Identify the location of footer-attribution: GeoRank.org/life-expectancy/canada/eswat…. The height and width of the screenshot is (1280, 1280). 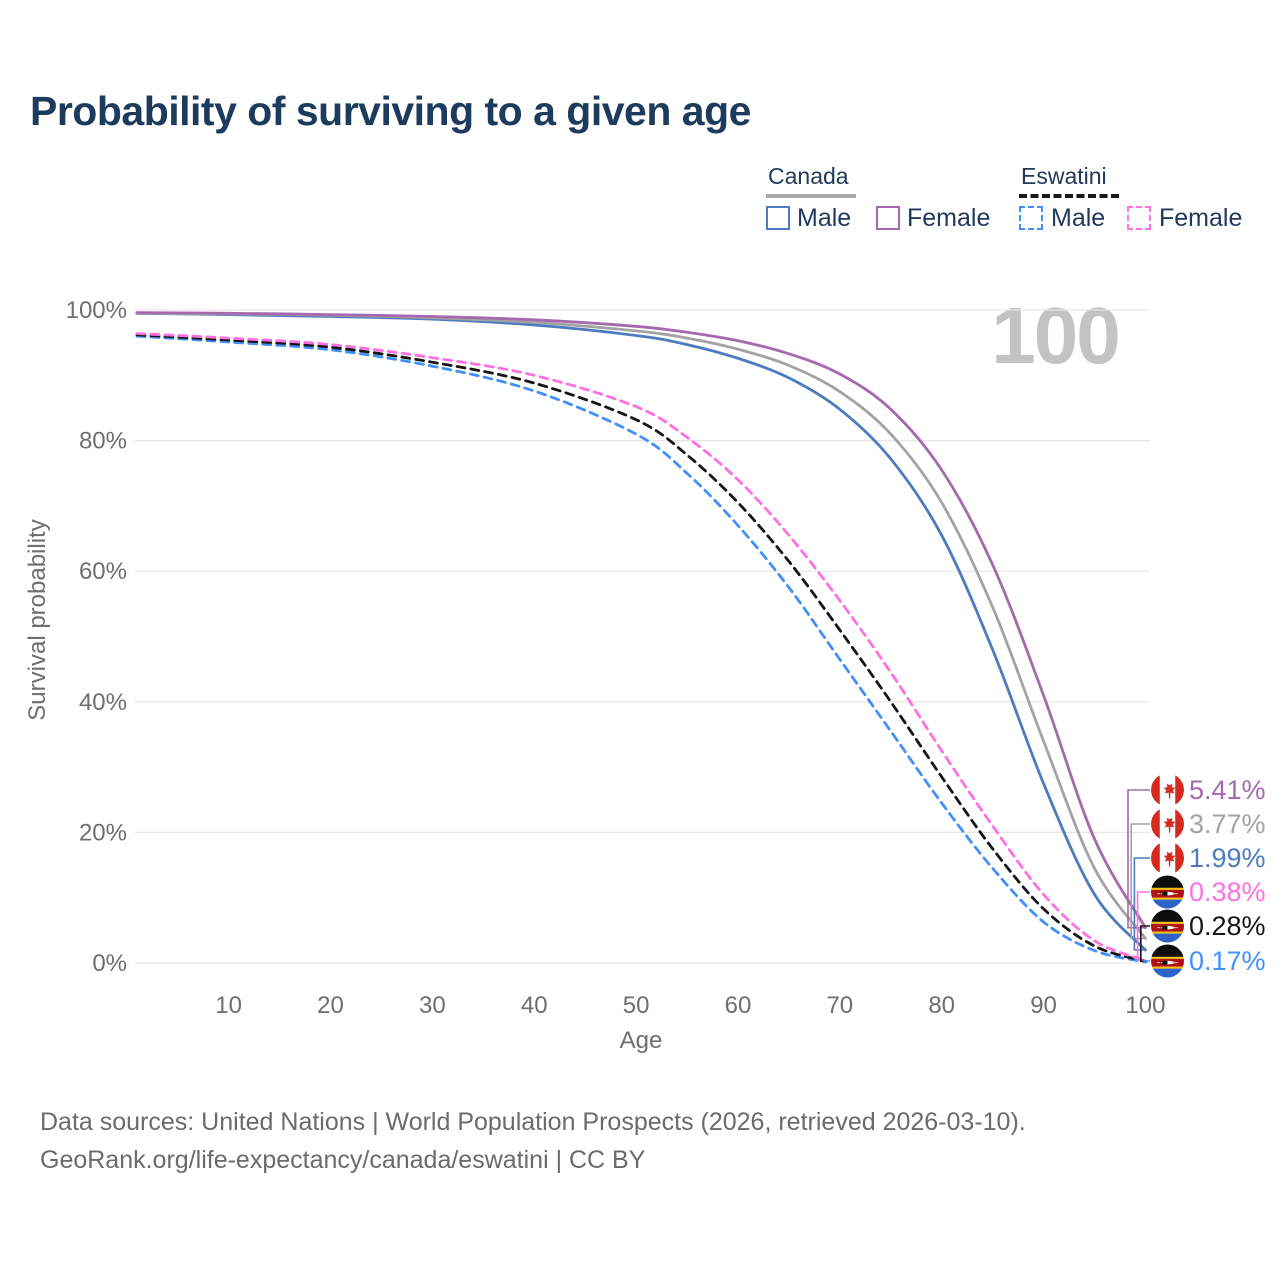
(343, 1160).